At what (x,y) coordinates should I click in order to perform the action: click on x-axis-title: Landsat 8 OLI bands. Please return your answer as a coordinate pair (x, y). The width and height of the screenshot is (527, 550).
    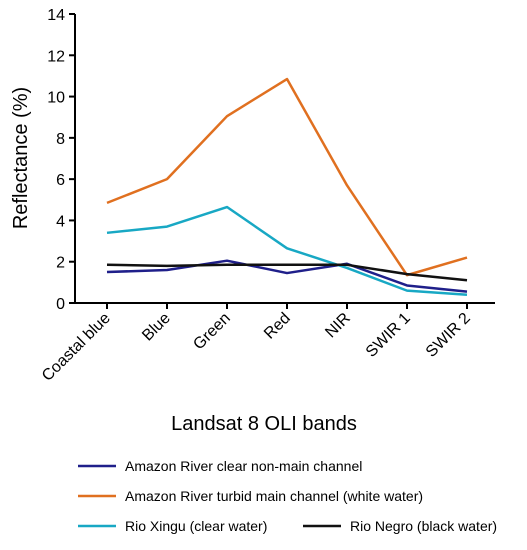
    Looking at the image, I should click on (264, 424).